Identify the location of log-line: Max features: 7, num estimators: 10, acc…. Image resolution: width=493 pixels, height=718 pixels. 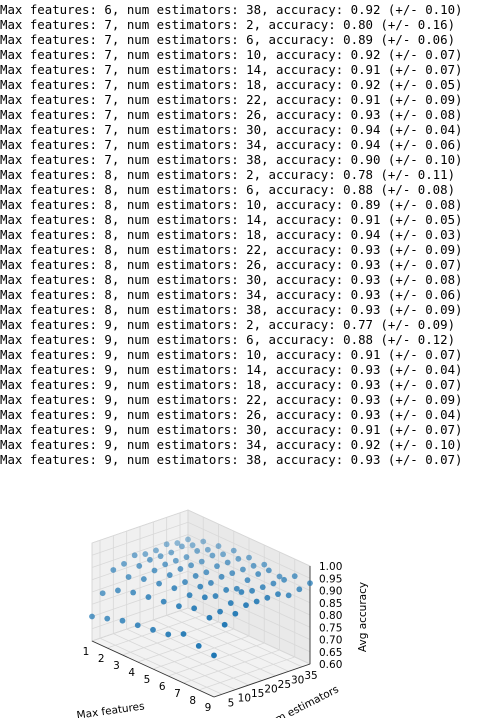
(231, 54).